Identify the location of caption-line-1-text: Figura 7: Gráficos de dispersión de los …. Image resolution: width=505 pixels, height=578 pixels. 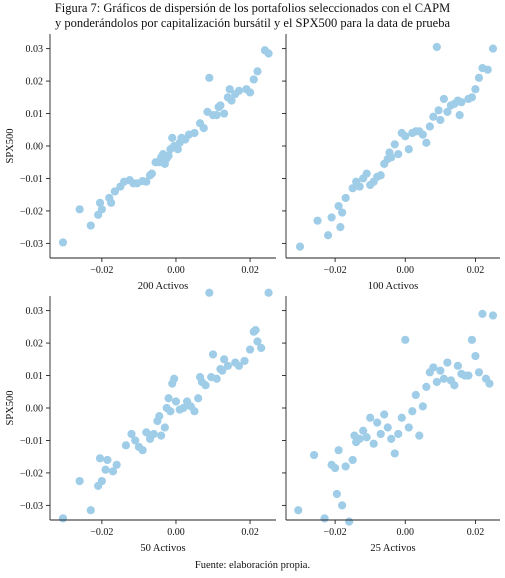
(234, 8).